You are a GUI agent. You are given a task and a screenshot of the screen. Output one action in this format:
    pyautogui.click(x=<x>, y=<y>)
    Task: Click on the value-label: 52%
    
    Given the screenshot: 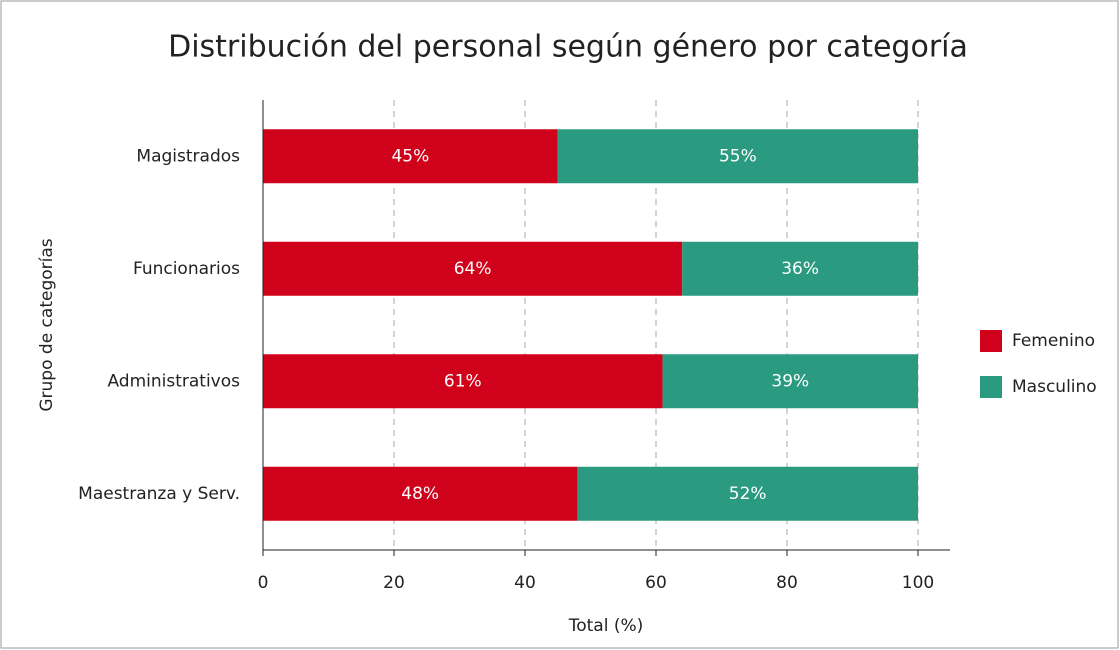 What is the action you would take?
    pyautogui.click(x=748, y=494)
    